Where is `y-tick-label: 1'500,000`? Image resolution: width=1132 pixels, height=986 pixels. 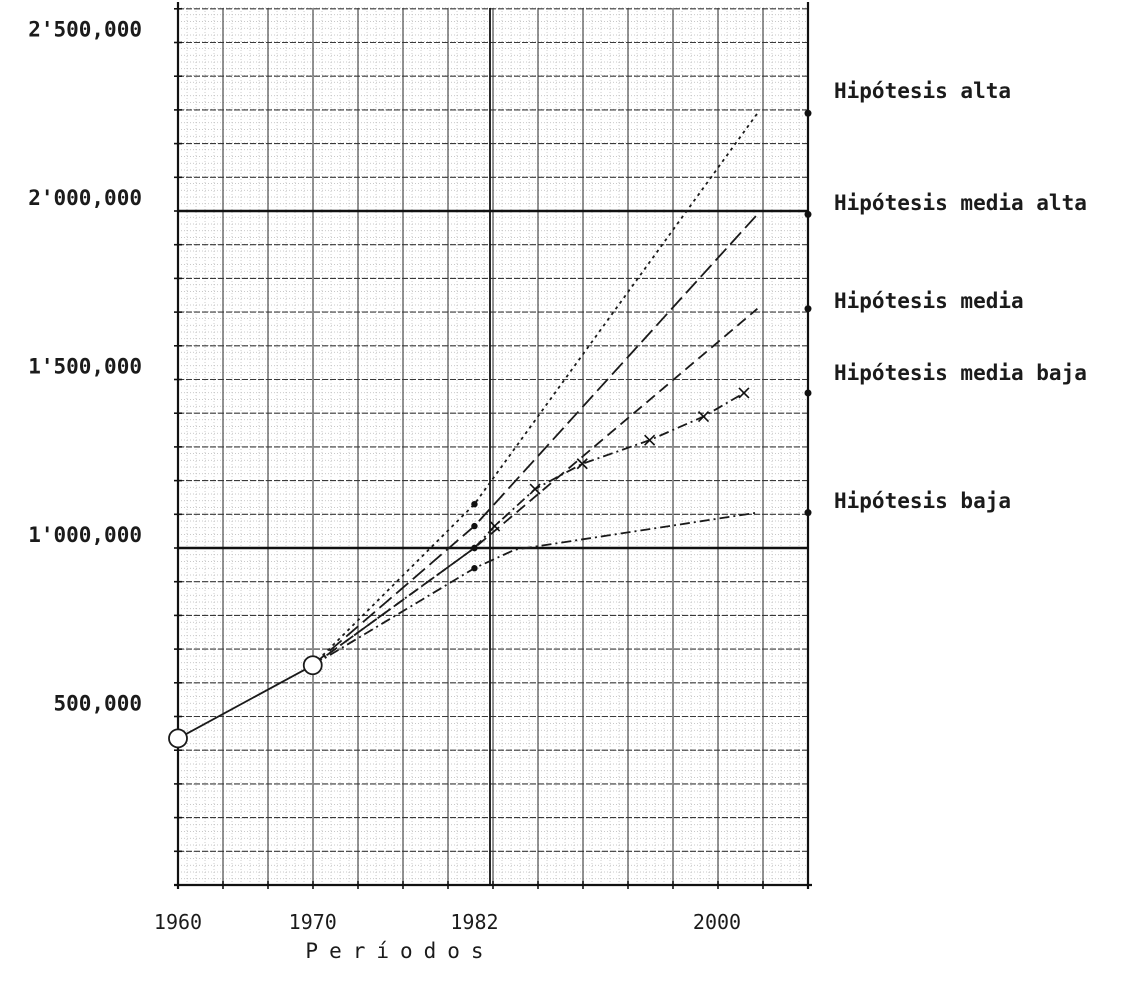 y-tick-label: 1'500,000 is located at coordinates (85, 367).